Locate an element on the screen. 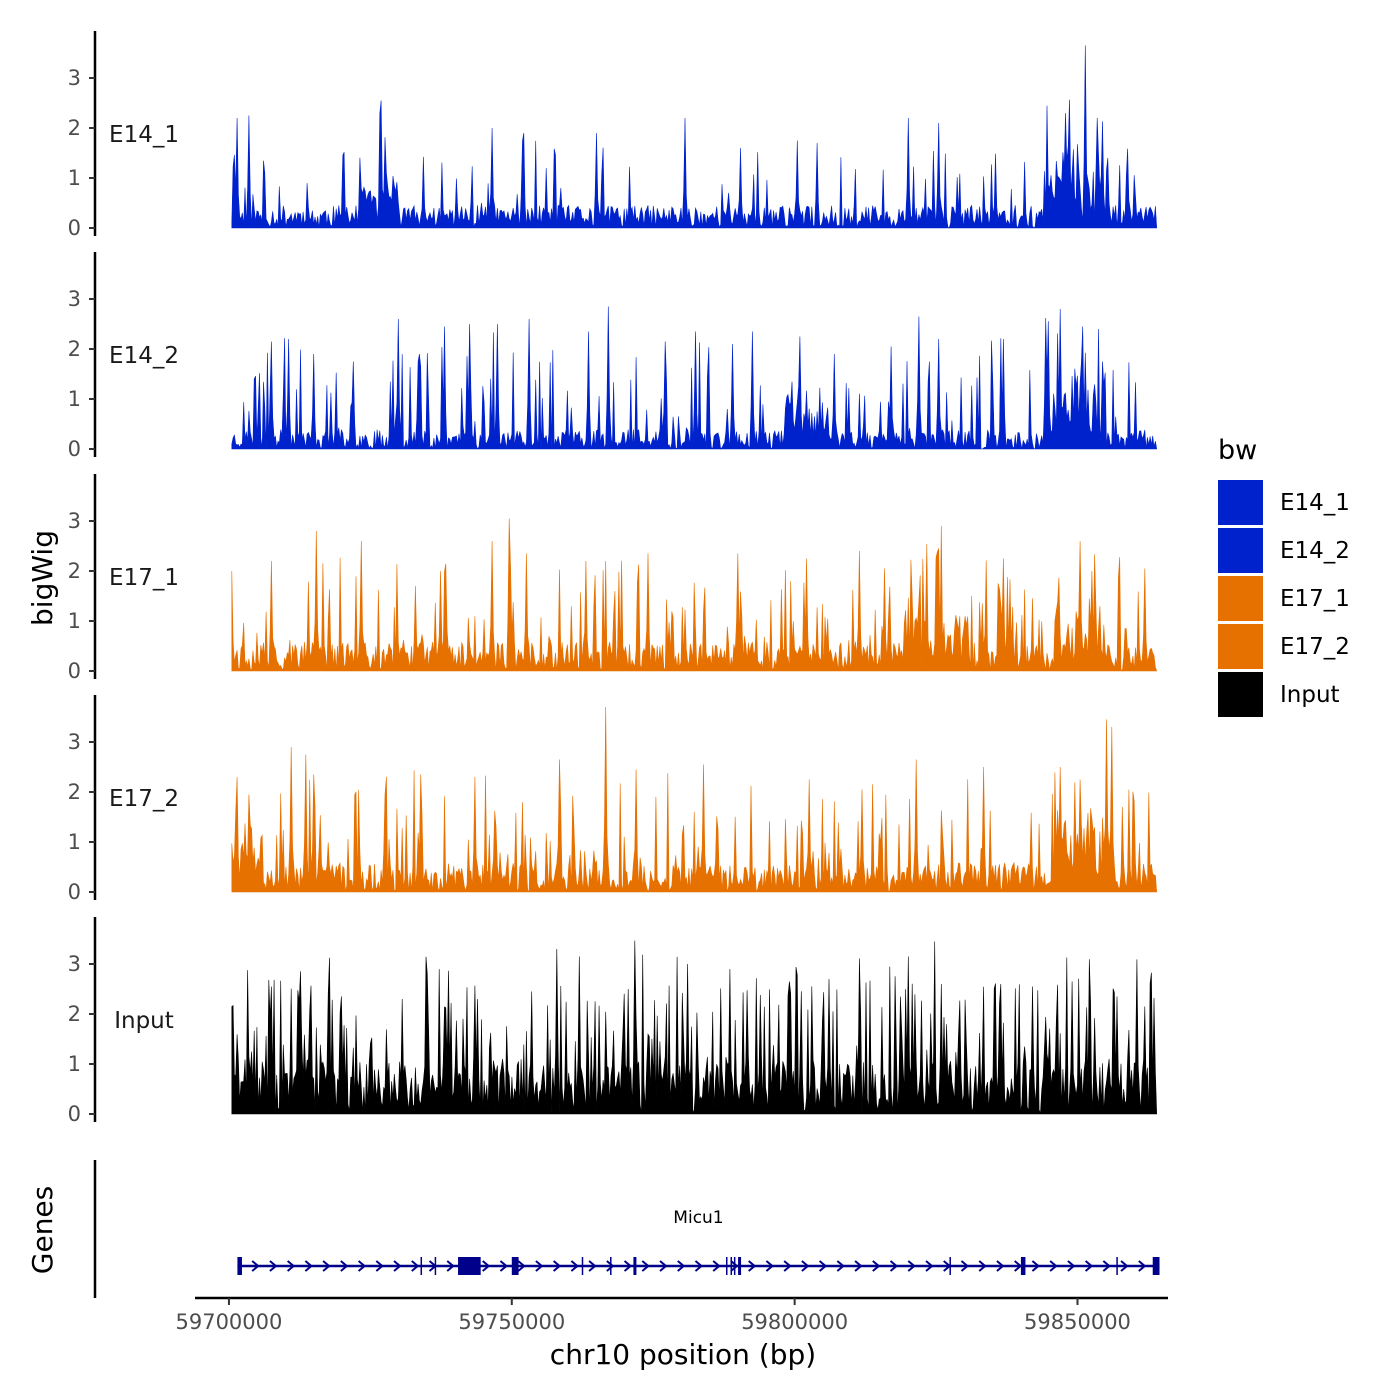  track-input: 0 1 2 3 Input is located at coordinates (613, 1021).